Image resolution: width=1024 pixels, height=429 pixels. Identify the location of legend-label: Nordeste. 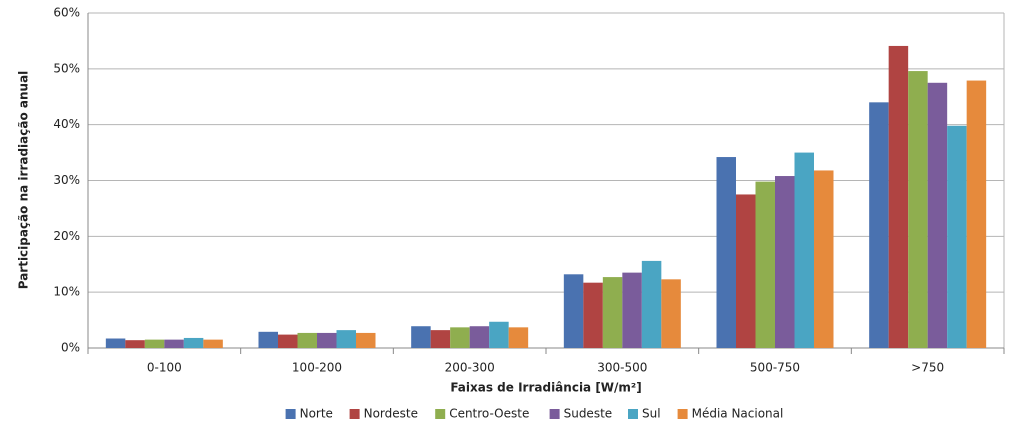
(391, 414).